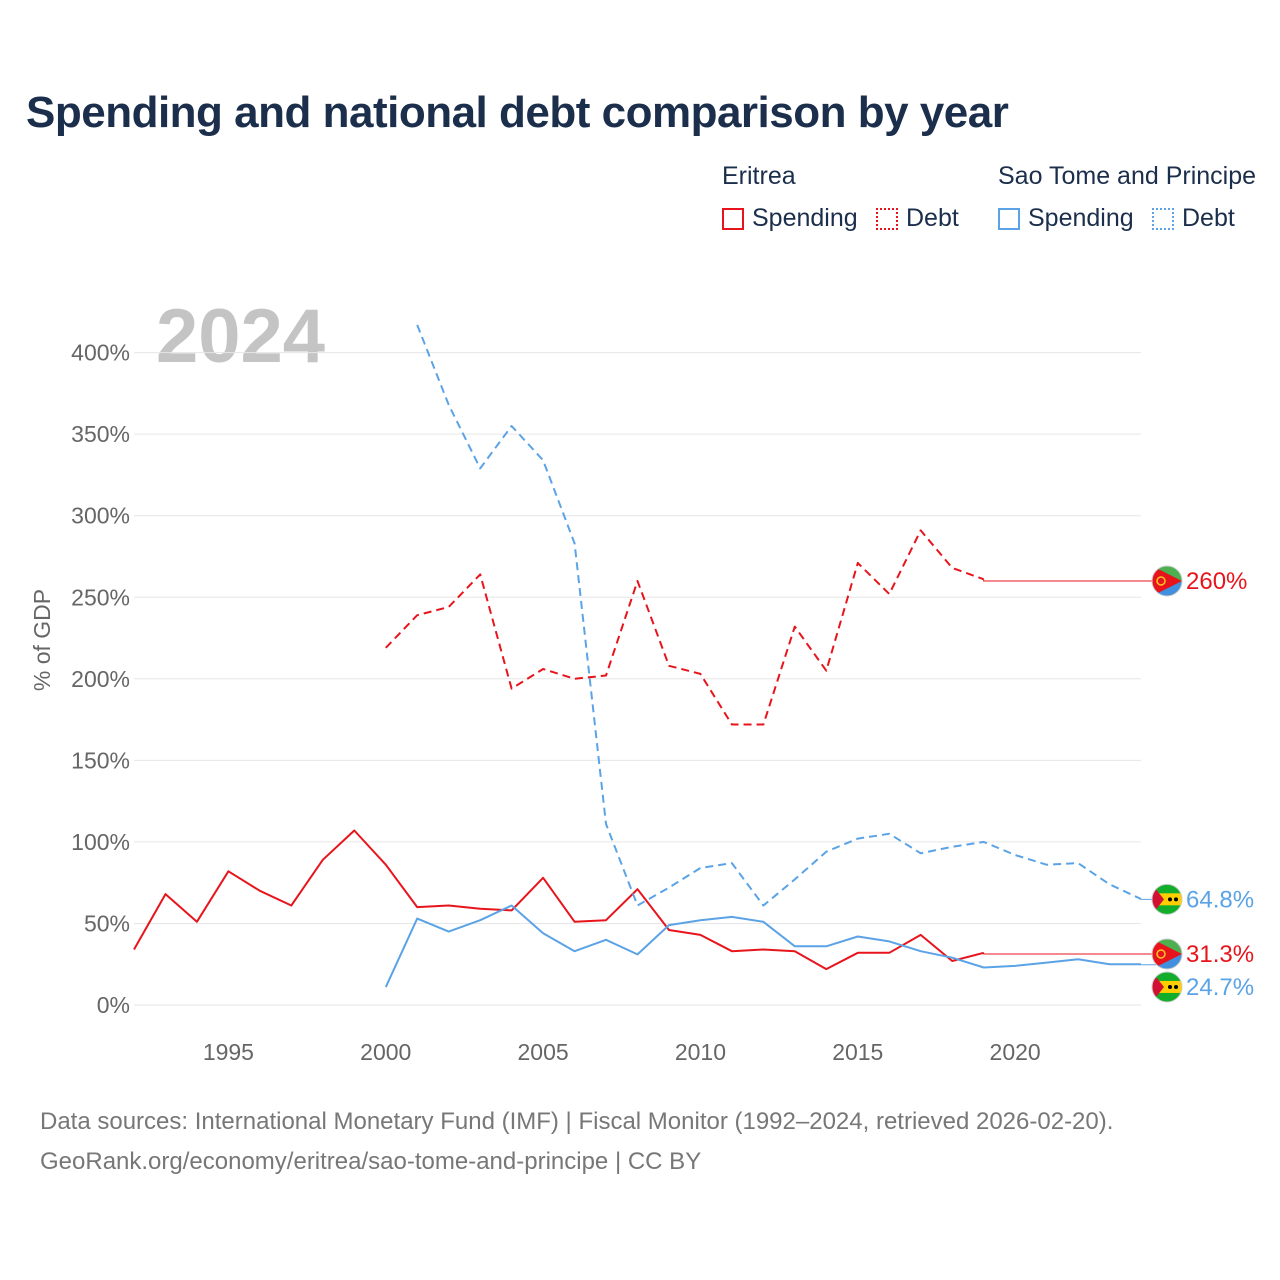  Describe the element at coordinates (385, 1052) in the screenshot. I see `x-tick-label: 2000` at that location.